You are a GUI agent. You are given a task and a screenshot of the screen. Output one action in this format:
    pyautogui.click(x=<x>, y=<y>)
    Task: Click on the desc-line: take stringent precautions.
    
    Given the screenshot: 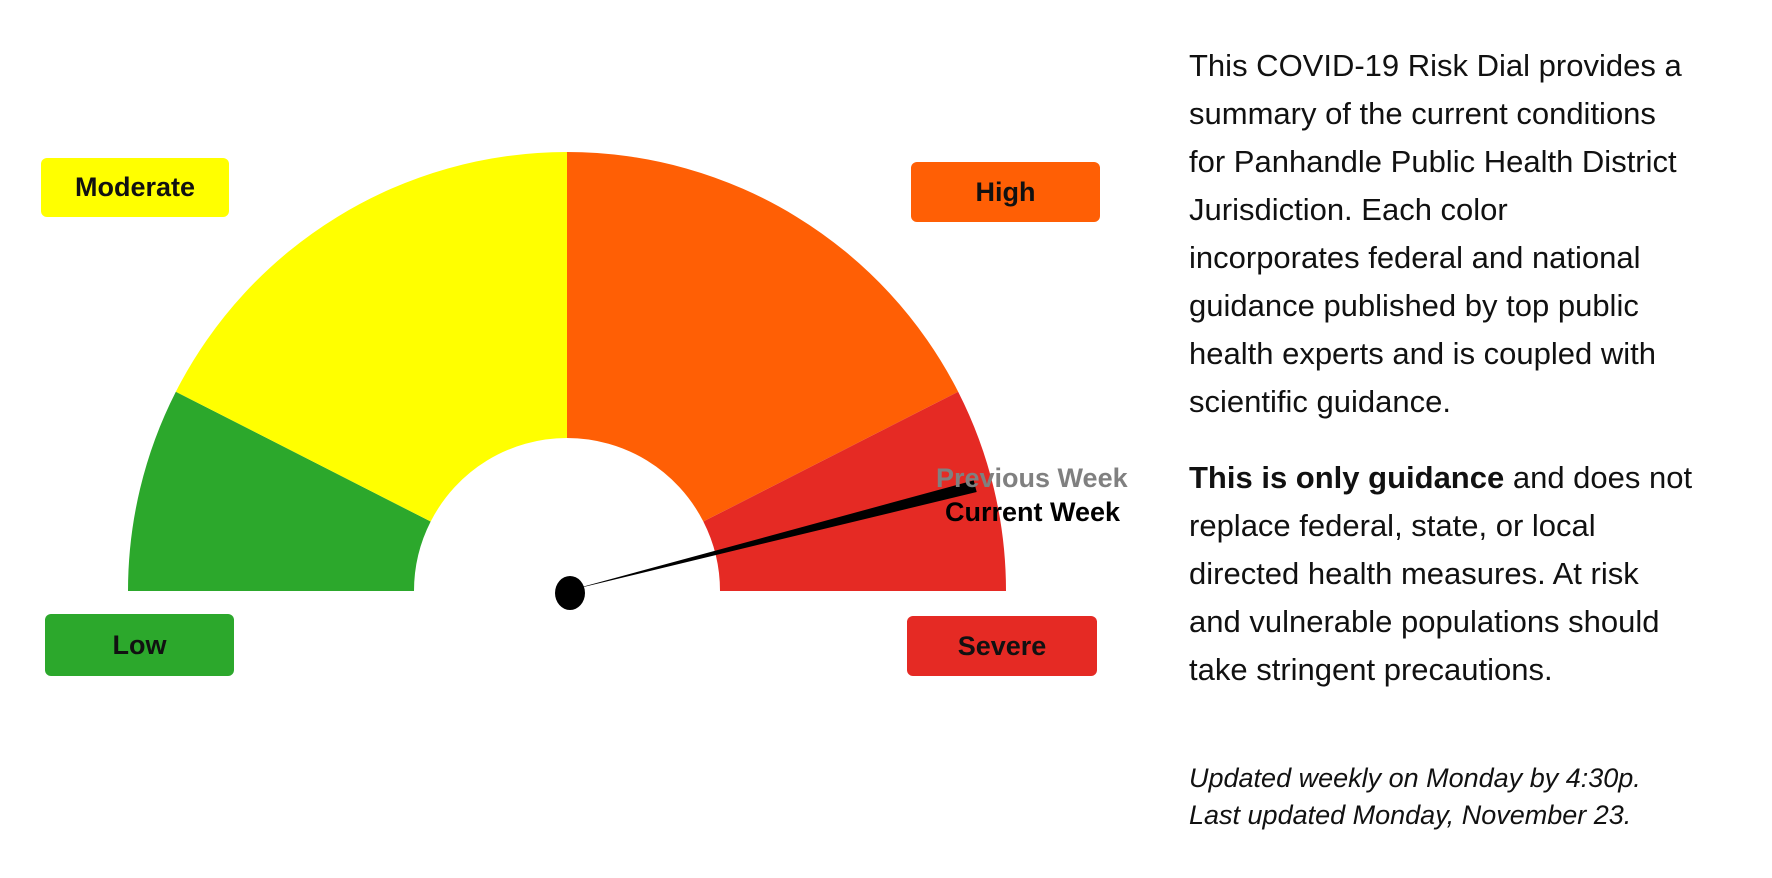 What is the action you would take?
    pyautogui.click(x=1371, y=669)
    